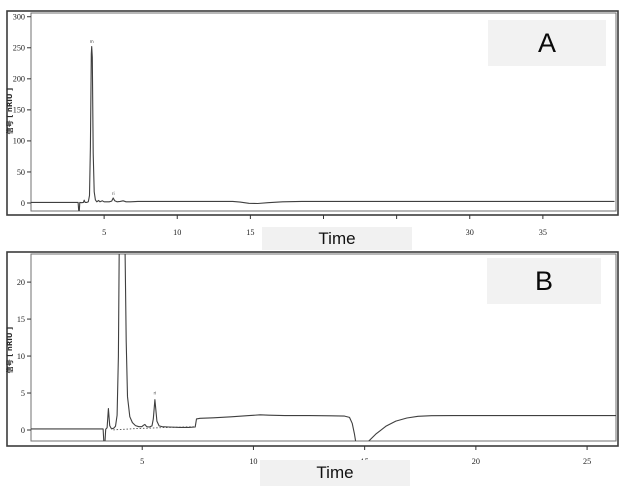 This screenshot has width=625, height=488. I want to click on panel-b-letter: B, so click(543, 280).